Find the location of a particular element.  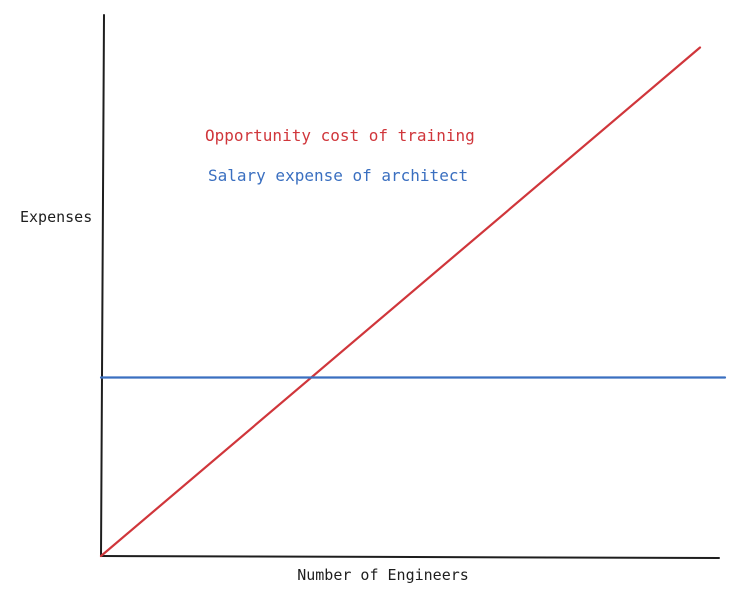

x-axis-label: Number of Engineers is located at coordinates (383, 575).